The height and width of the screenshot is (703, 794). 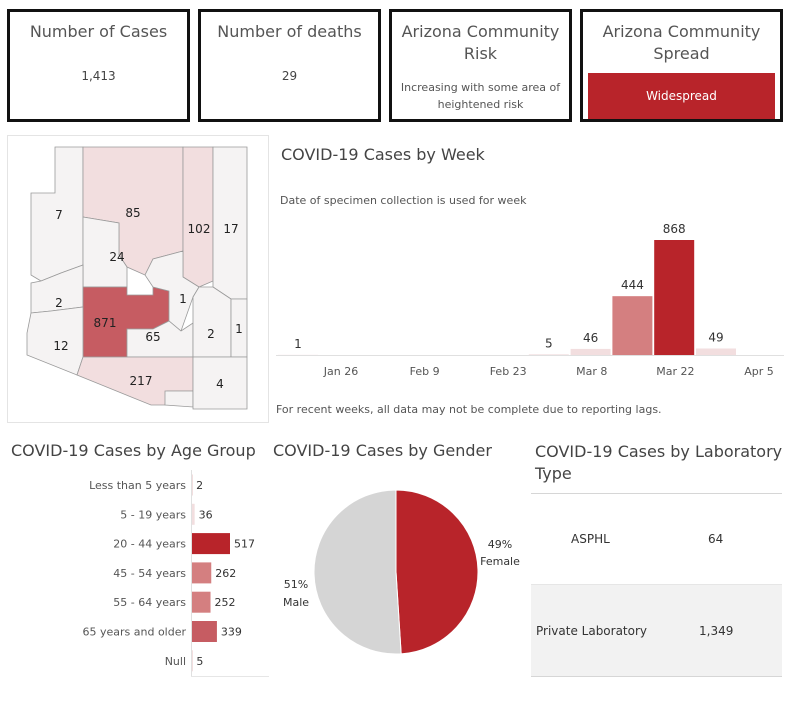 What do you see at coordinates (480, 43) in the screenshot?
I see `kpi-risk-title: Arizona Community Risk` at bounding box center [480, 43].